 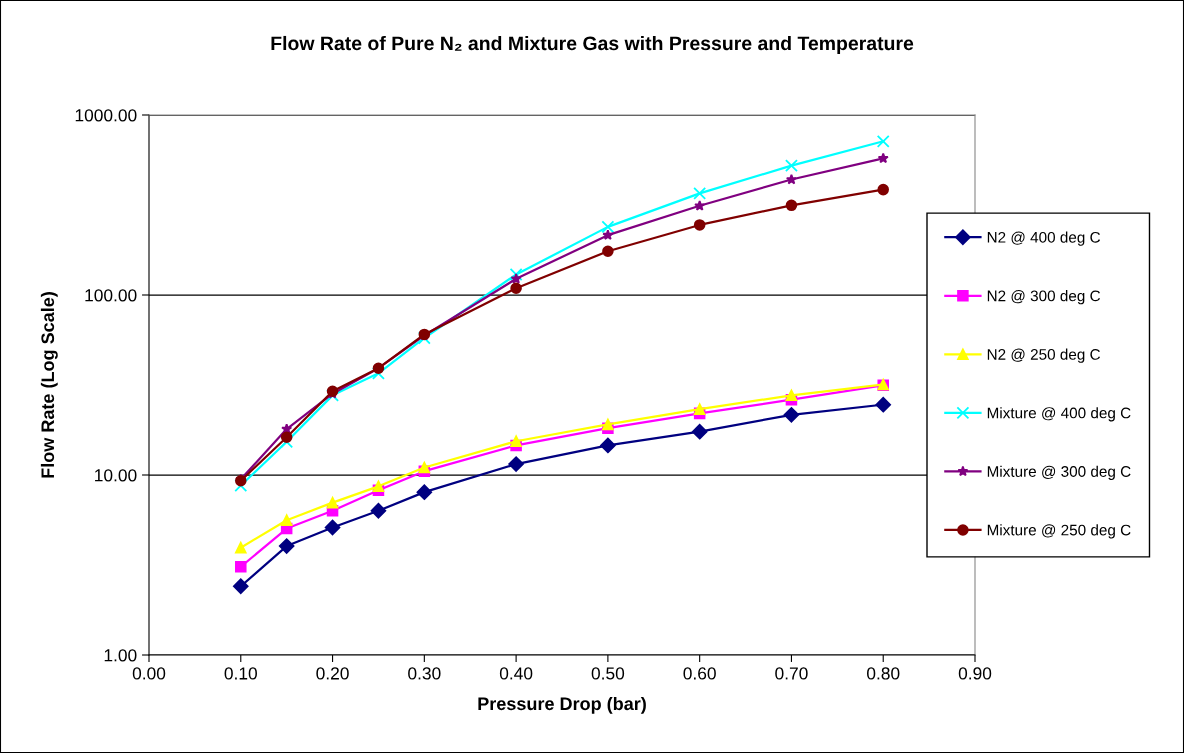 What do you see at coordinates (111, 295) in the screenshot?
I see `y-tick-label: 100.00` at bounding box center [111, 295].